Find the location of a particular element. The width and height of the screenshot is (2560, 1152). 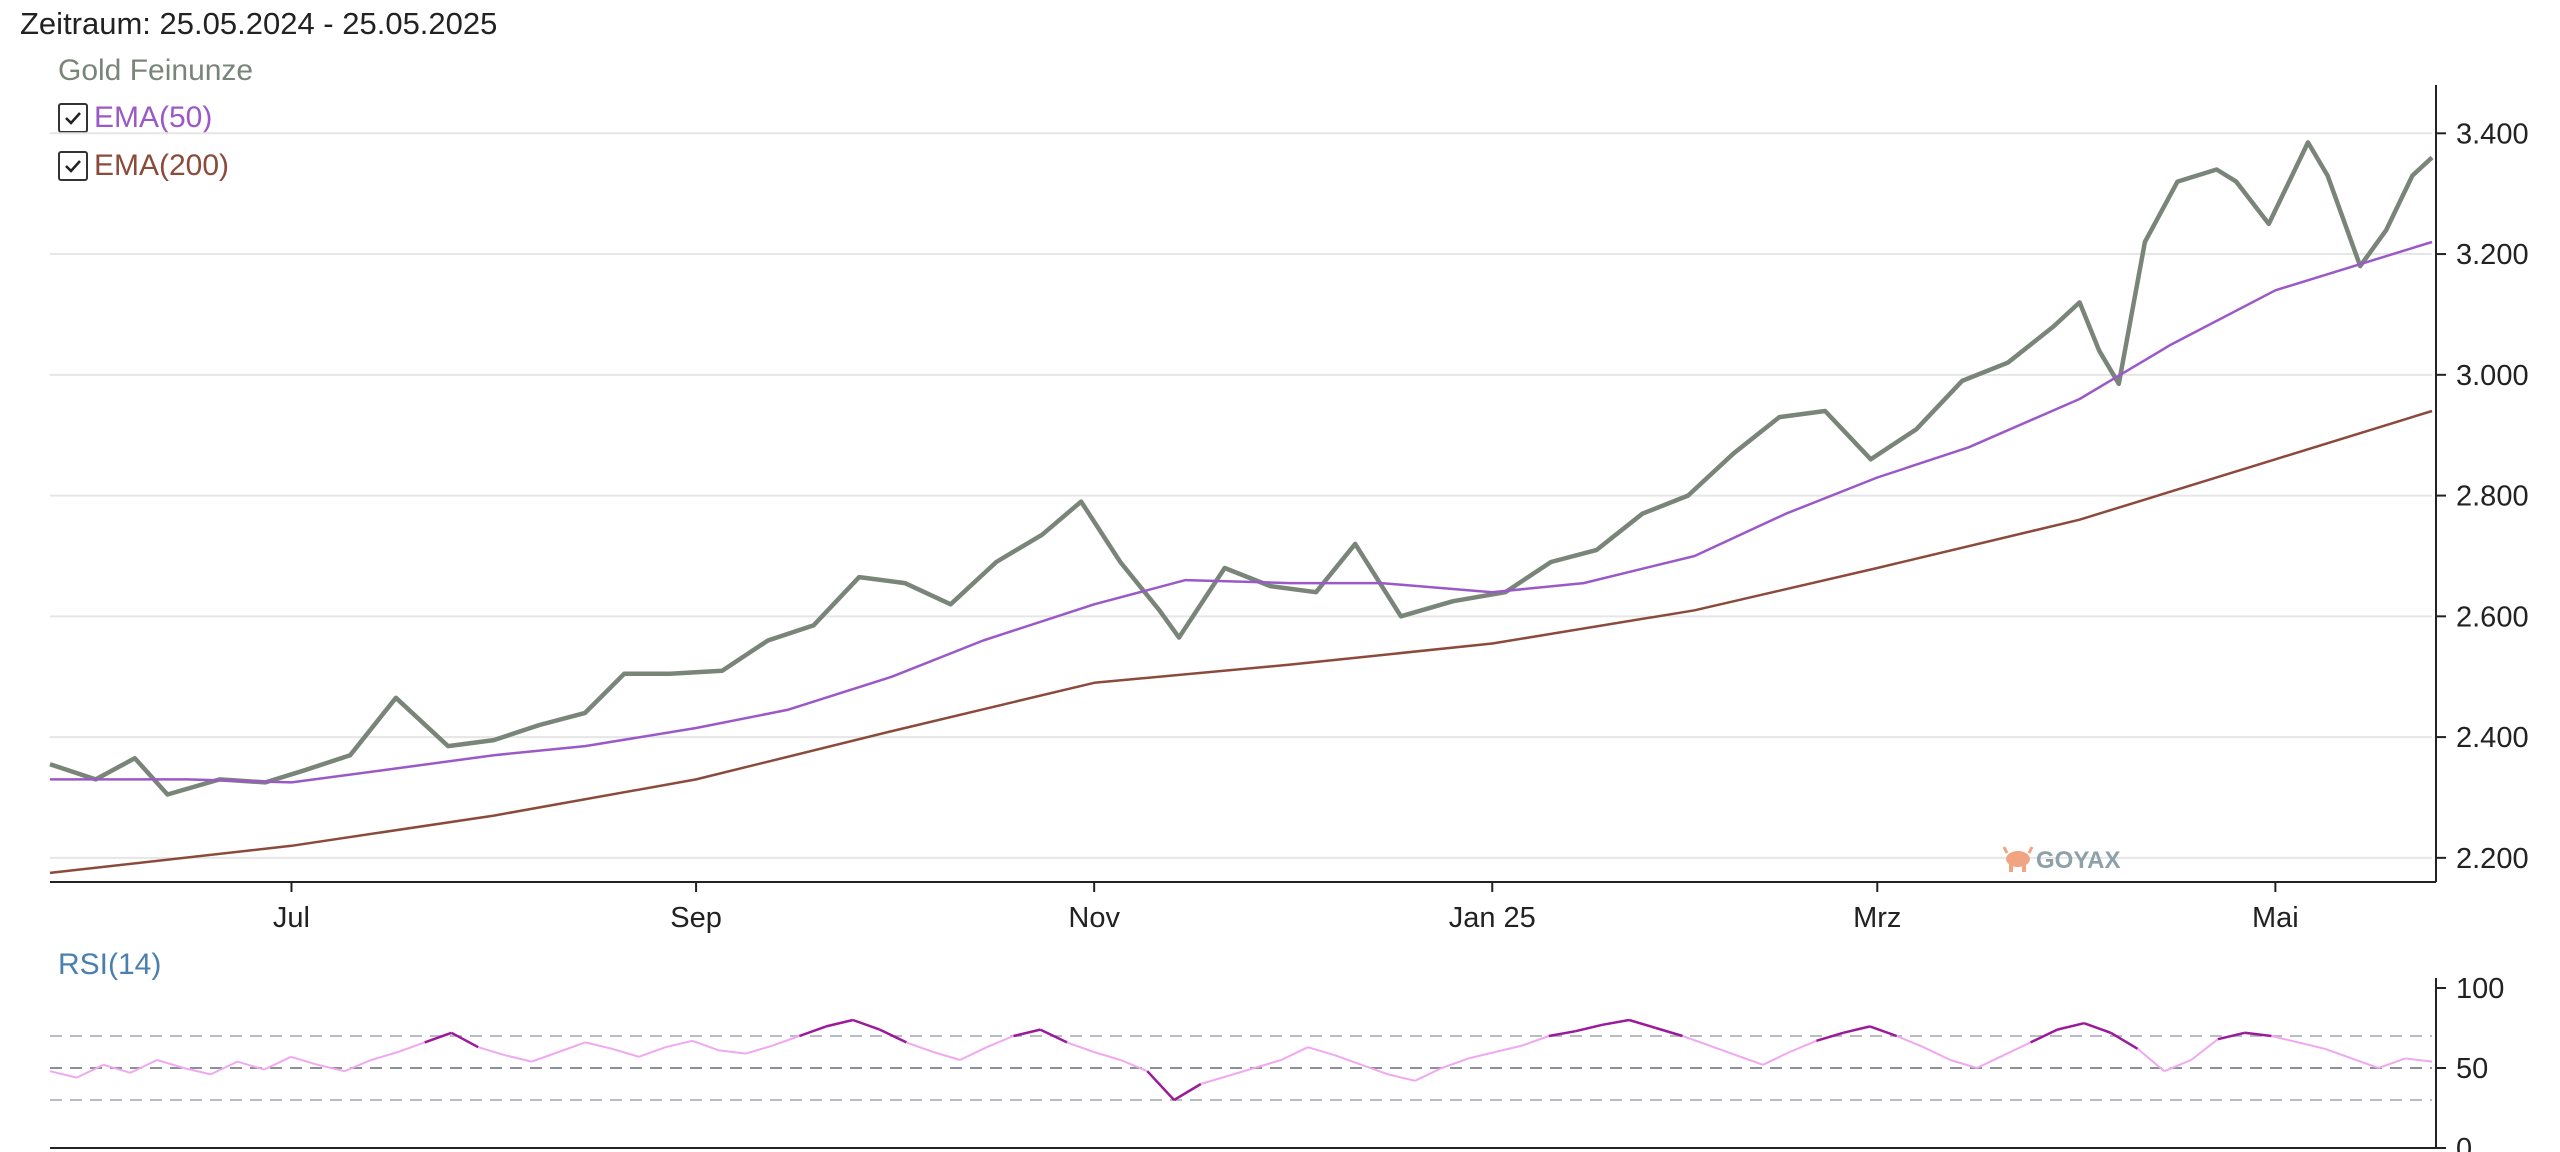

y-tick-label: 2.600 is located at coordinates (2492, 617).